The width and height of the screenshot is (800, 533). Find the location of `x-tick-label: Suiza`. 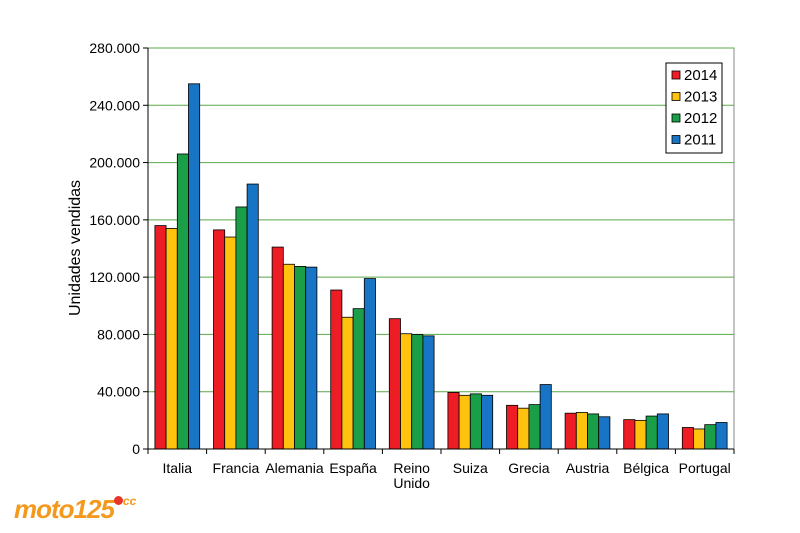

x-tick-label: Suiza is located at coordinates (470, 468).